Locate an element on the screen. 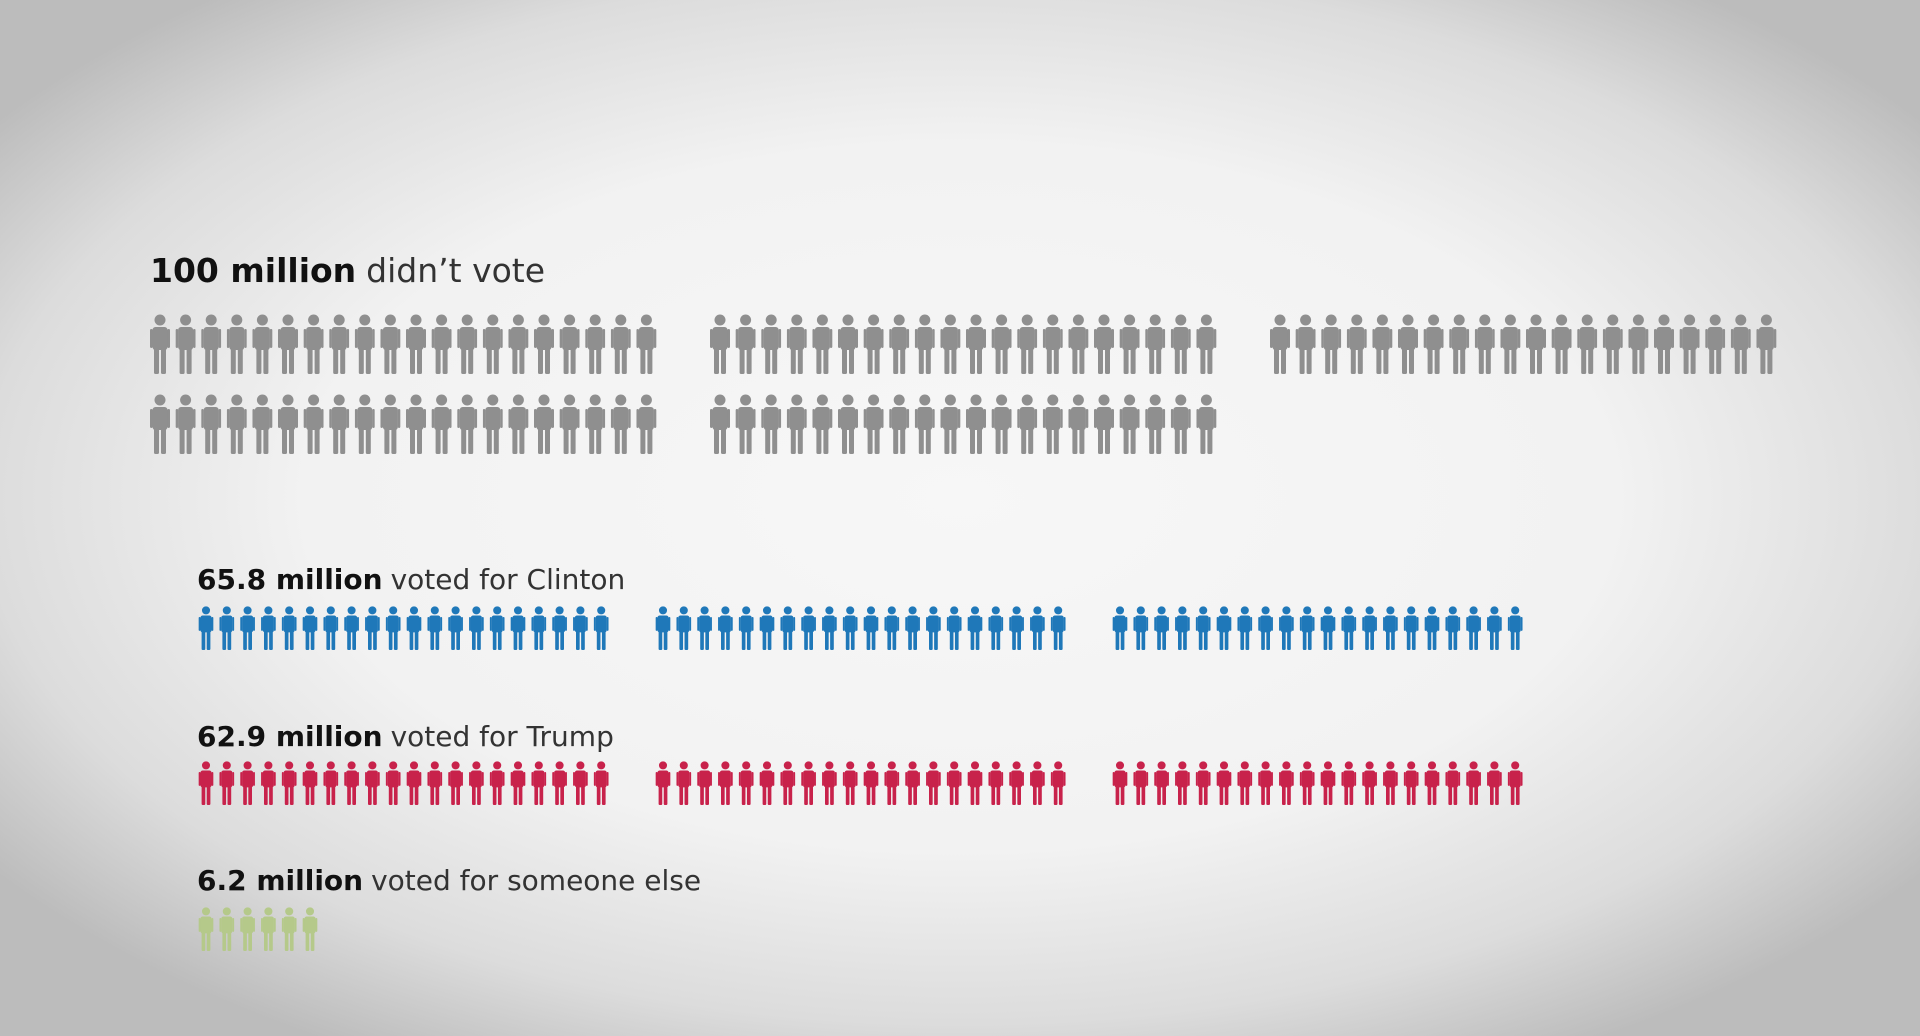  other-icons is located at coordinates (258, 929).